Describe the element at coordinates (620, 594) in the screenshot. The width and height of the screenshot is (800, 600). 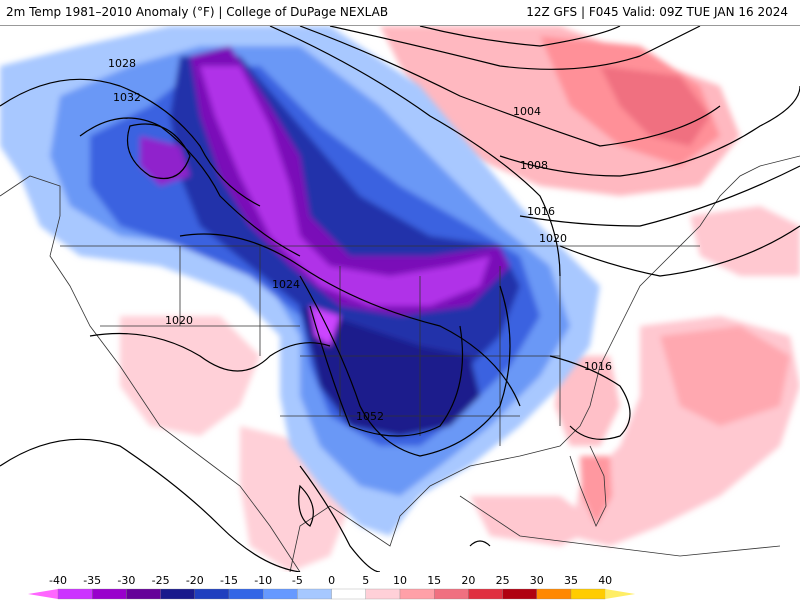
I see `colorbar-max-arrow` at that location.